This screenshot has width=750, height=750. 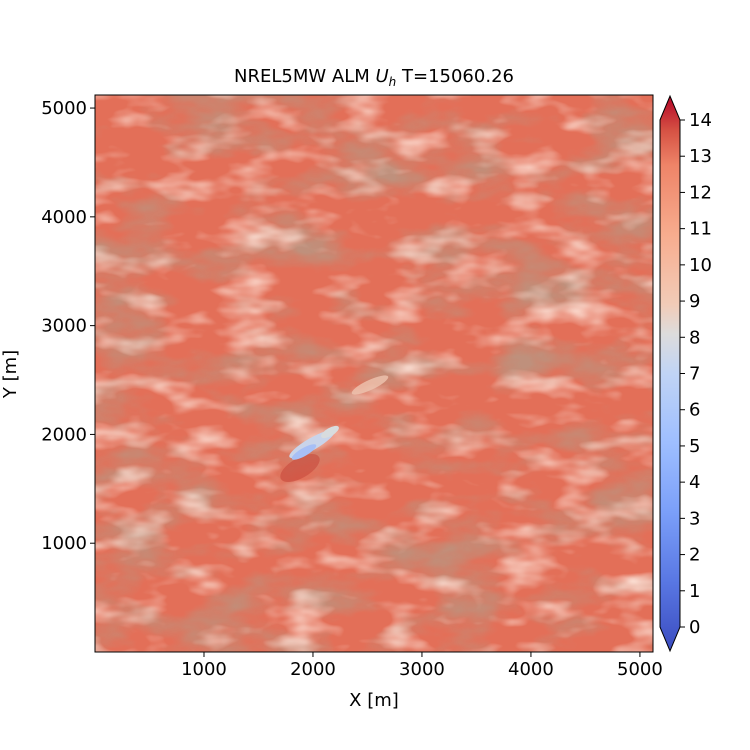 What do you see at coordinates (64, 326) in the screenshot?
I see `y-tick-label: 3000` at bounding box center [64, 326].